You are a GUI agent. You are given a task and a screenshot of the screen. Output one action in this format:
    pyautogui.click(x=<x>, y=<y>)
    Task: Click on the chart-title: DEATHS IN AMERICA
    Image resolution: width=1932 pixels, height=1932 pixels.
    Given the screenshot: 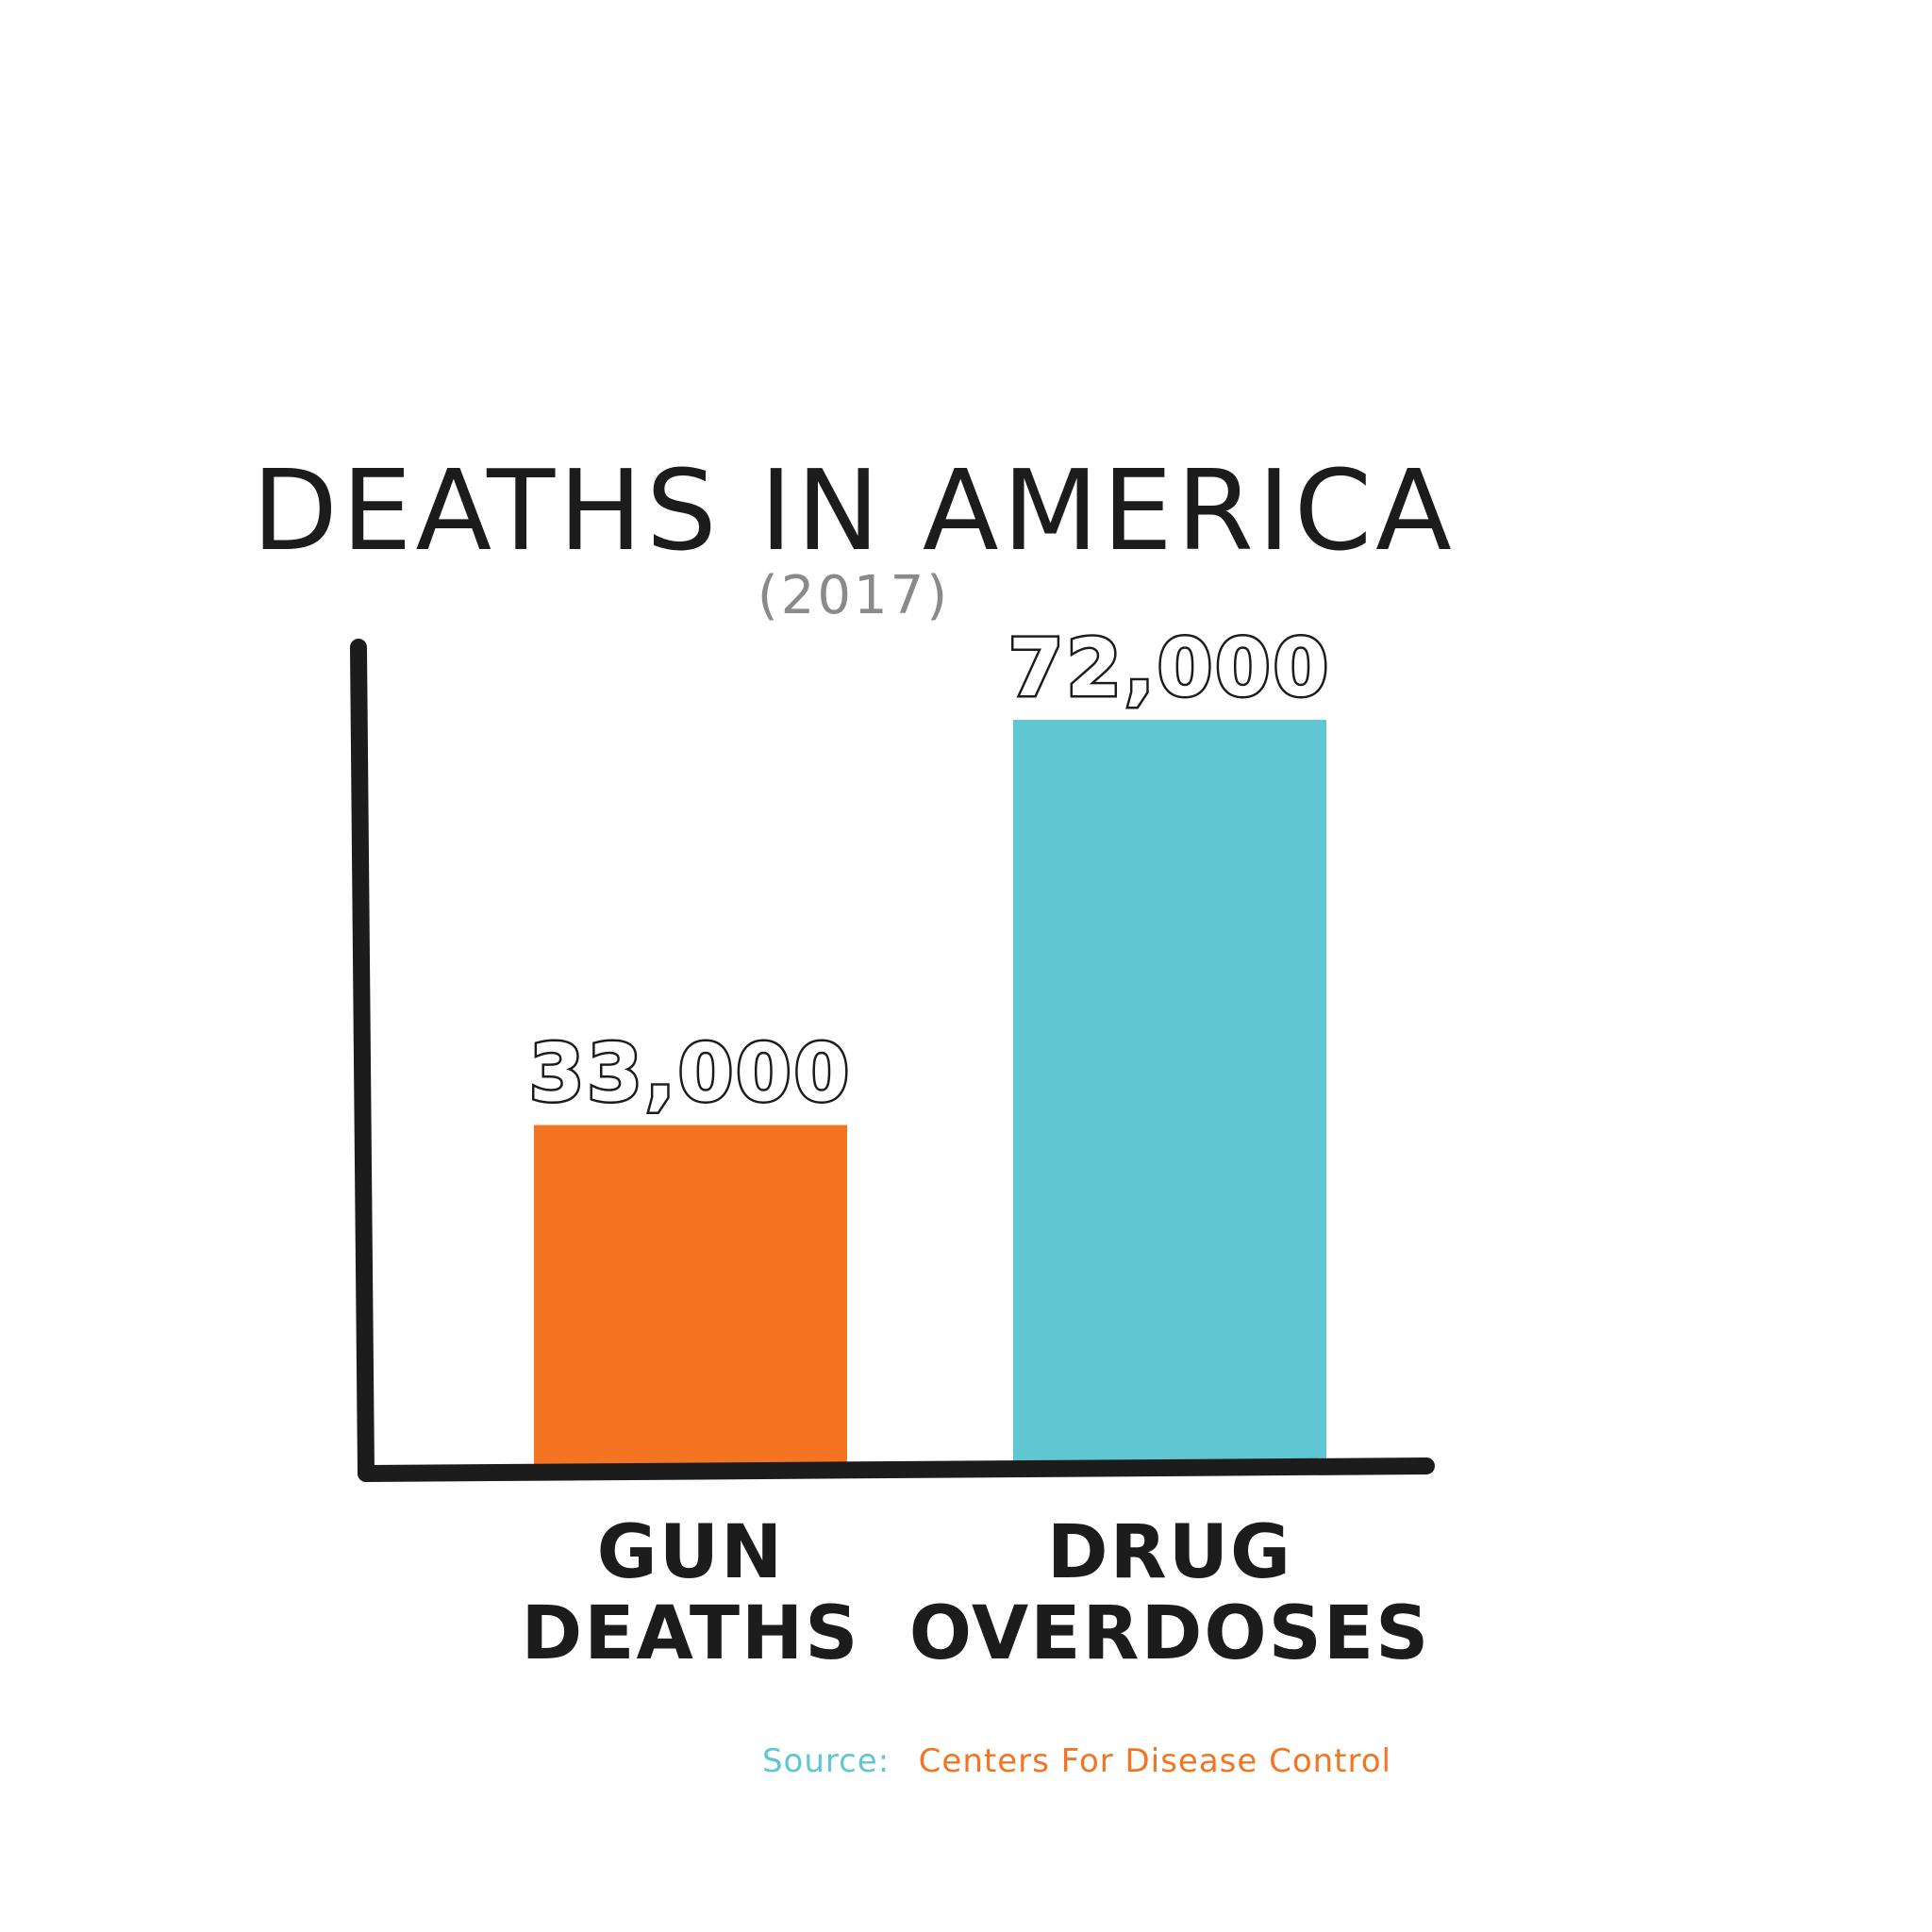 What is the action you would take?
    pyautogui.click(x=854, y=510)
    